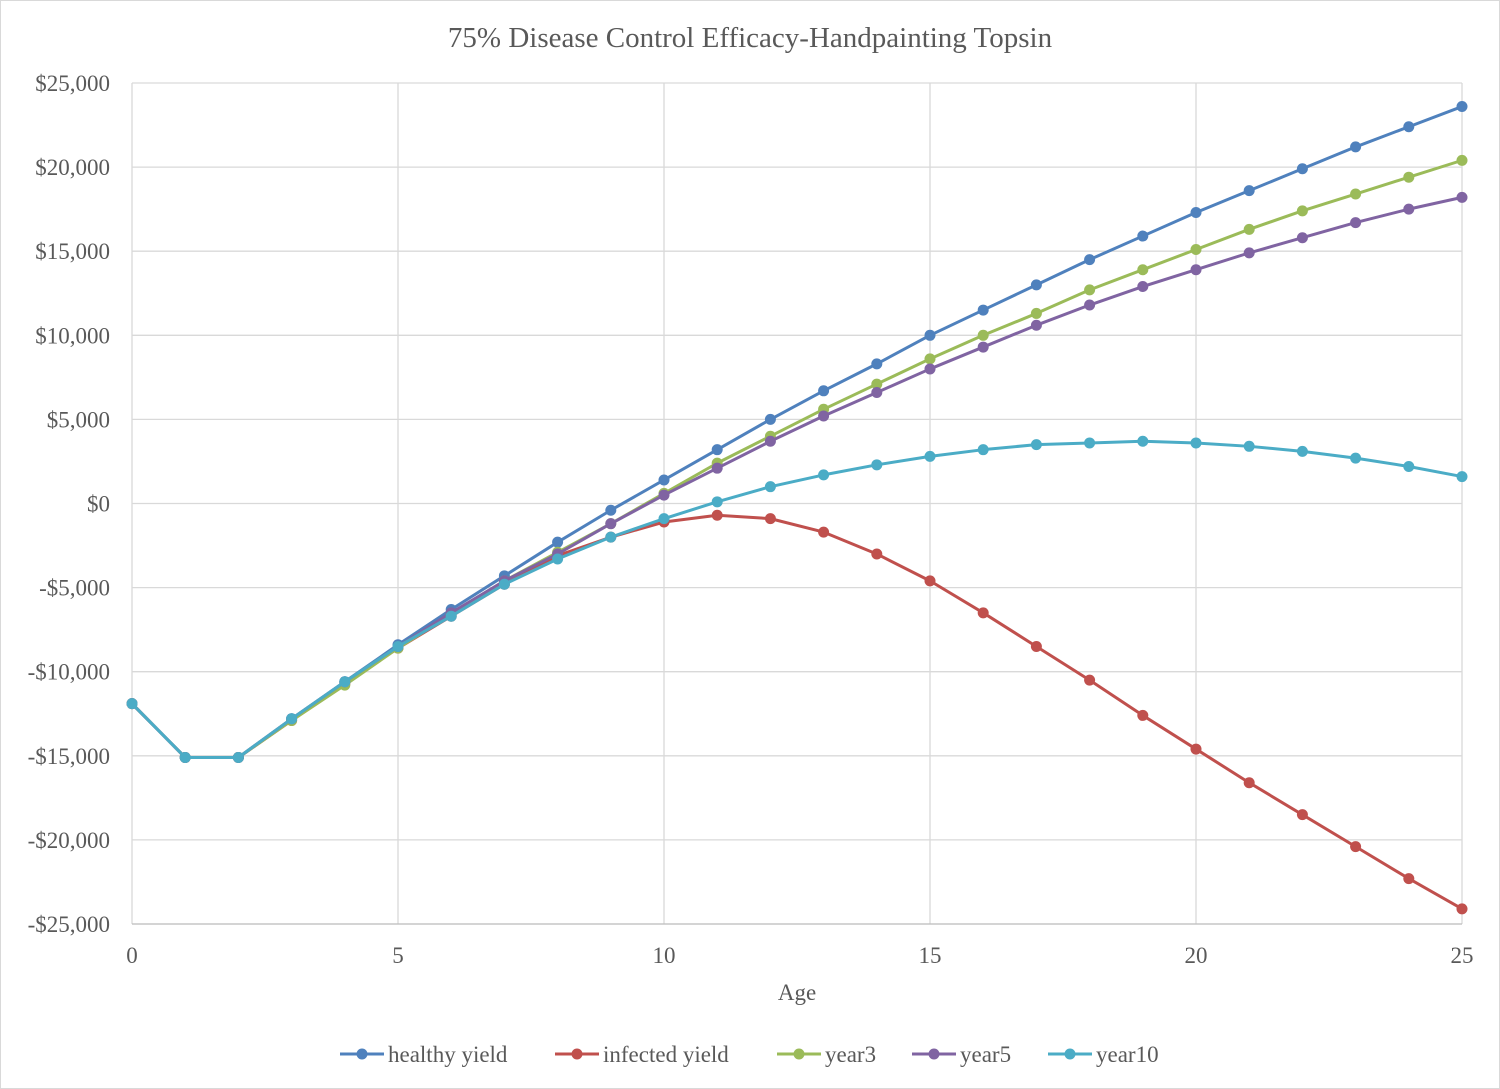 The height and width of the screenshot is (1089, 1500). What do you see at coordinates (1127, 1054) in the screenshot?
I see `legend-label: year10` at bounding box center [1127, 1054].